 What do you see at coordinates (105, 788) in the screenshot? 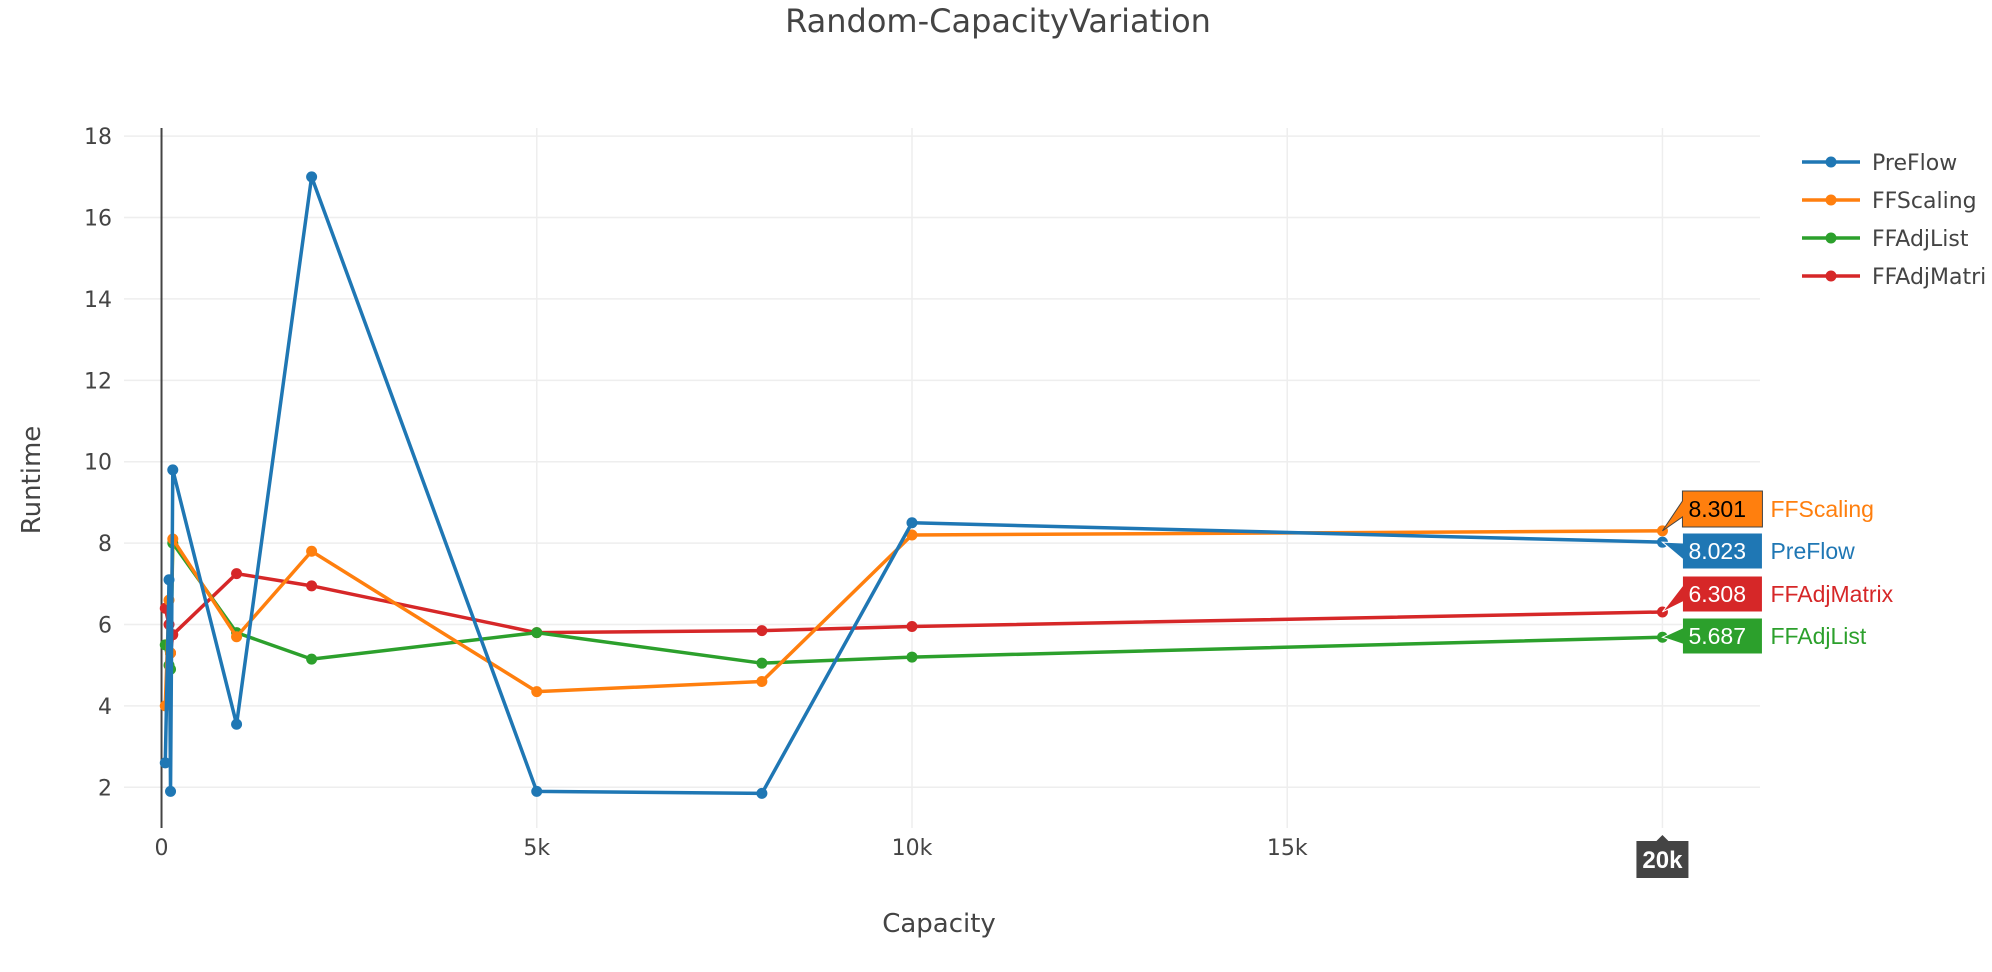
I see `y-tick-label: 2` at bounding box center [105, 788].